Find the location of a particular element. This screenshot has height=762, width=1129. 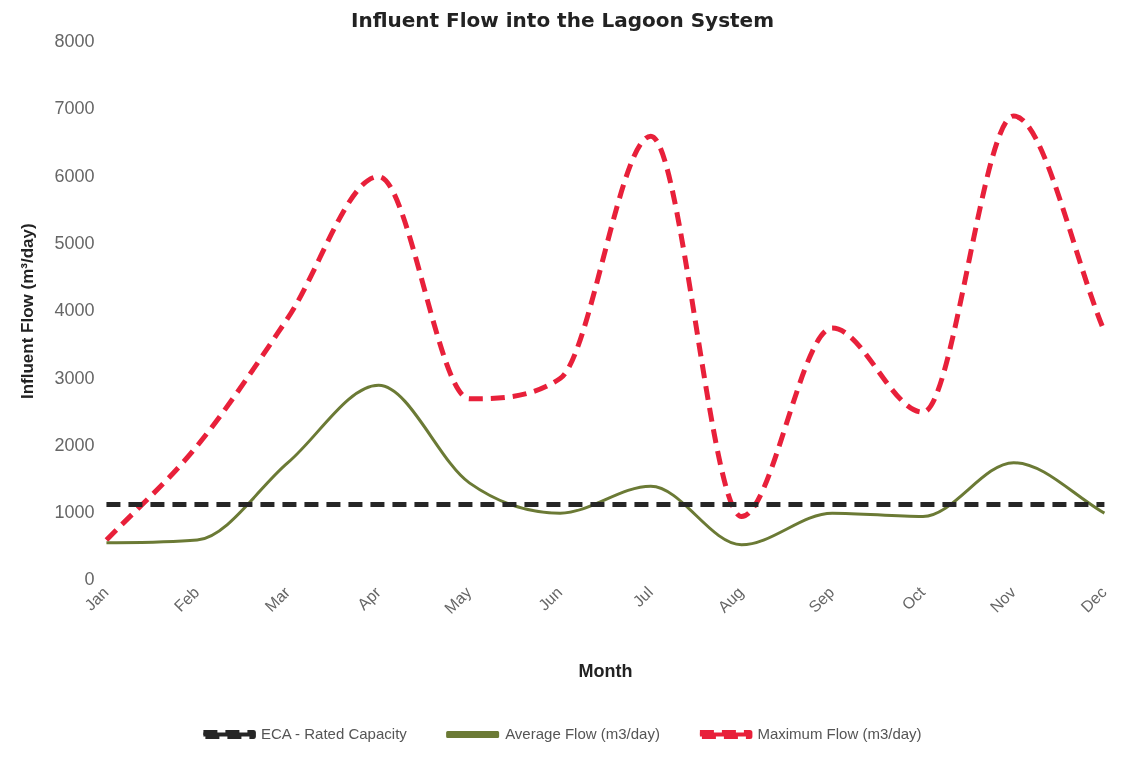

x-tick-label: Mar is located at coordinates (277, 598).